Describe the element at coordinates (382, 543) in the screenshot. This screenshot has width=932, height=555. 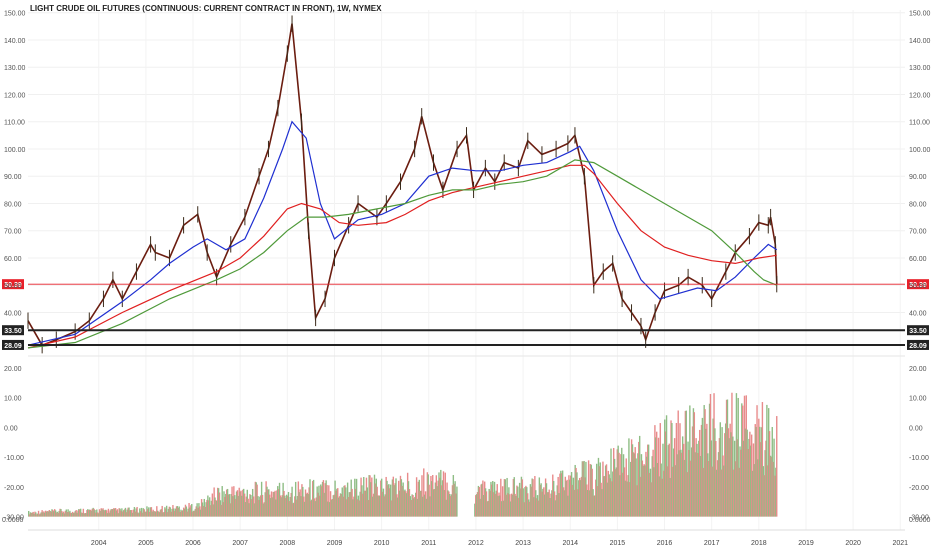
I see `time-tick-label: 2010` at that location.